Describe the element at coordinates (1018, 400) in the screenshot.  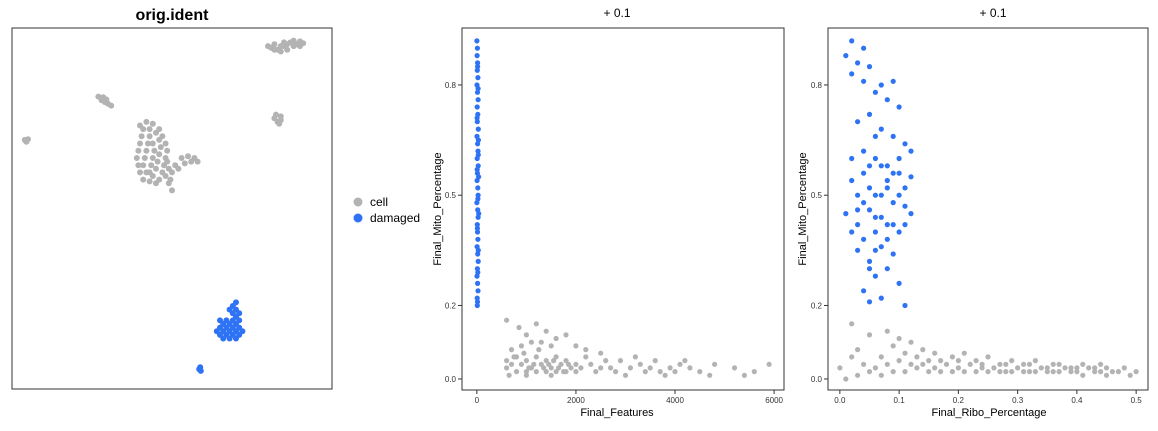
I see `x-tick-label: 0.3` at that location.